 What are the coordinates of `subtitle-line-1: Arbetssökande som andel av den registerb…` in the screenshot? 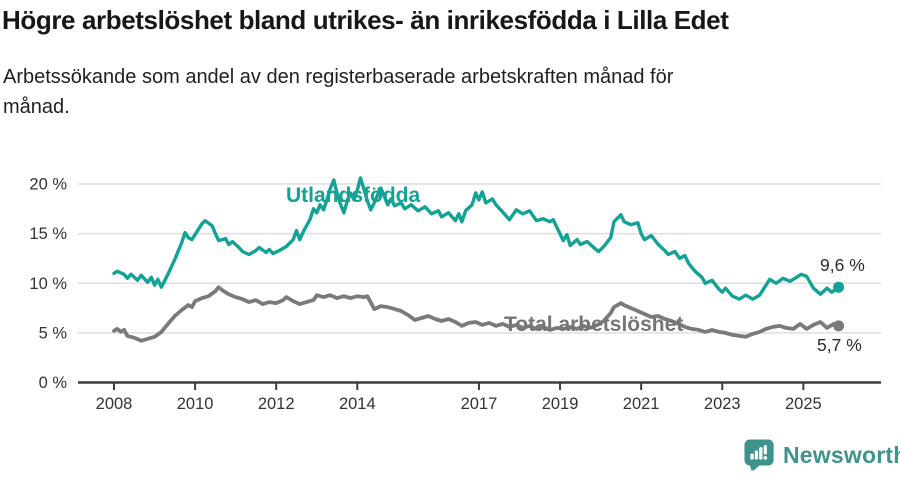 It's located at (338, 77).